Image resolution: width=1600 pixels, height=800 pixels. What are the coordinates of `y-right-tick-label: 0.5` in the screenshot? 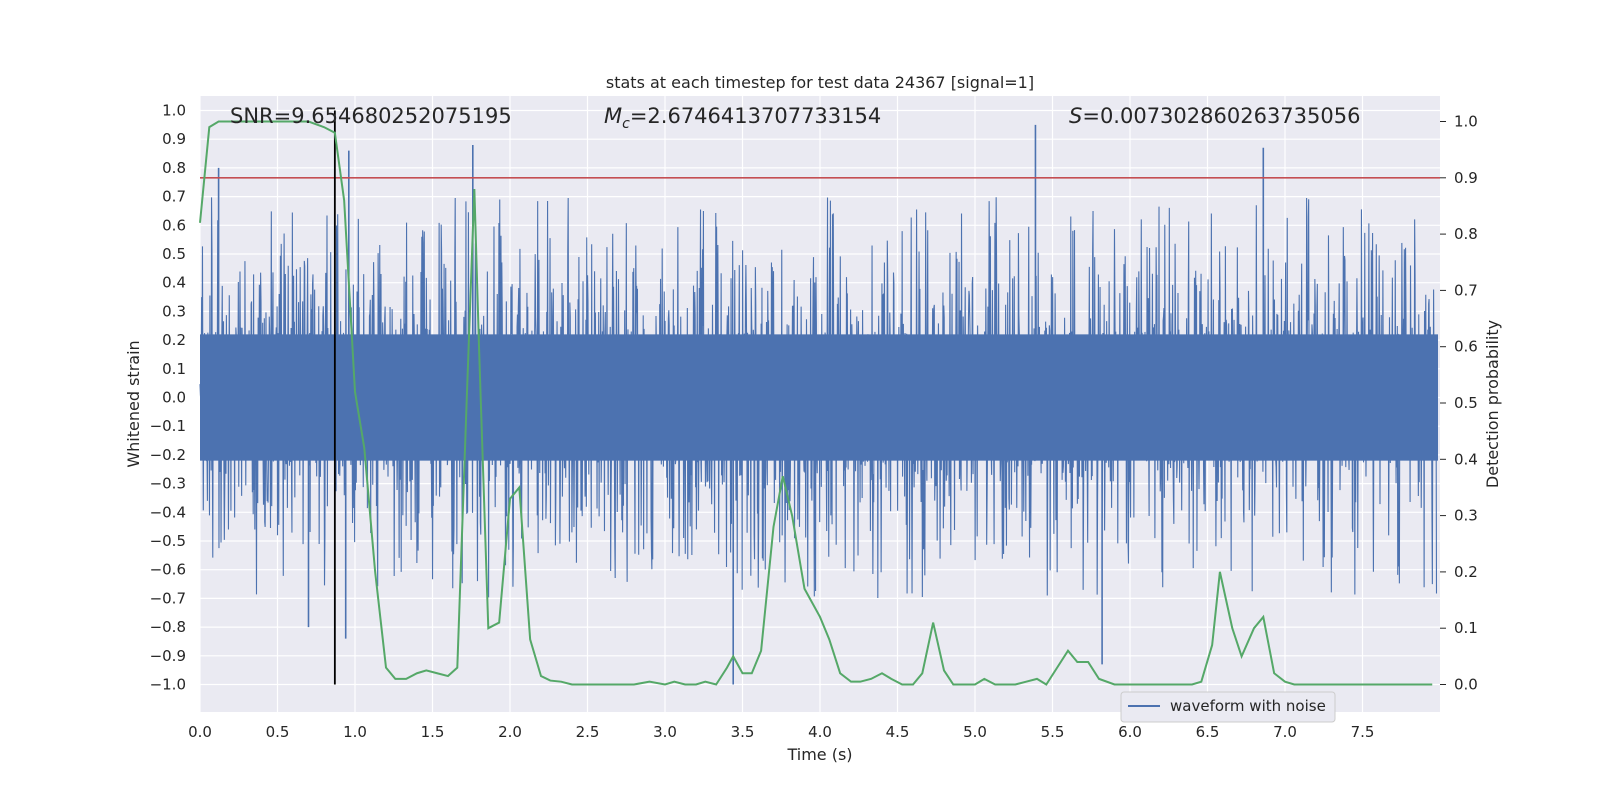 It's located at (1466, 403).